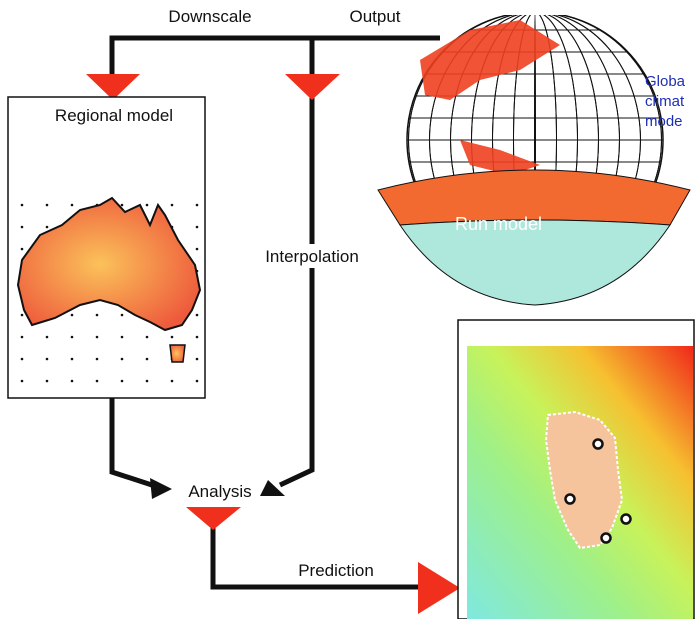 This screenshot has height=619, width=695. I want to click on global-model-label: Globa, so click(665, 81).